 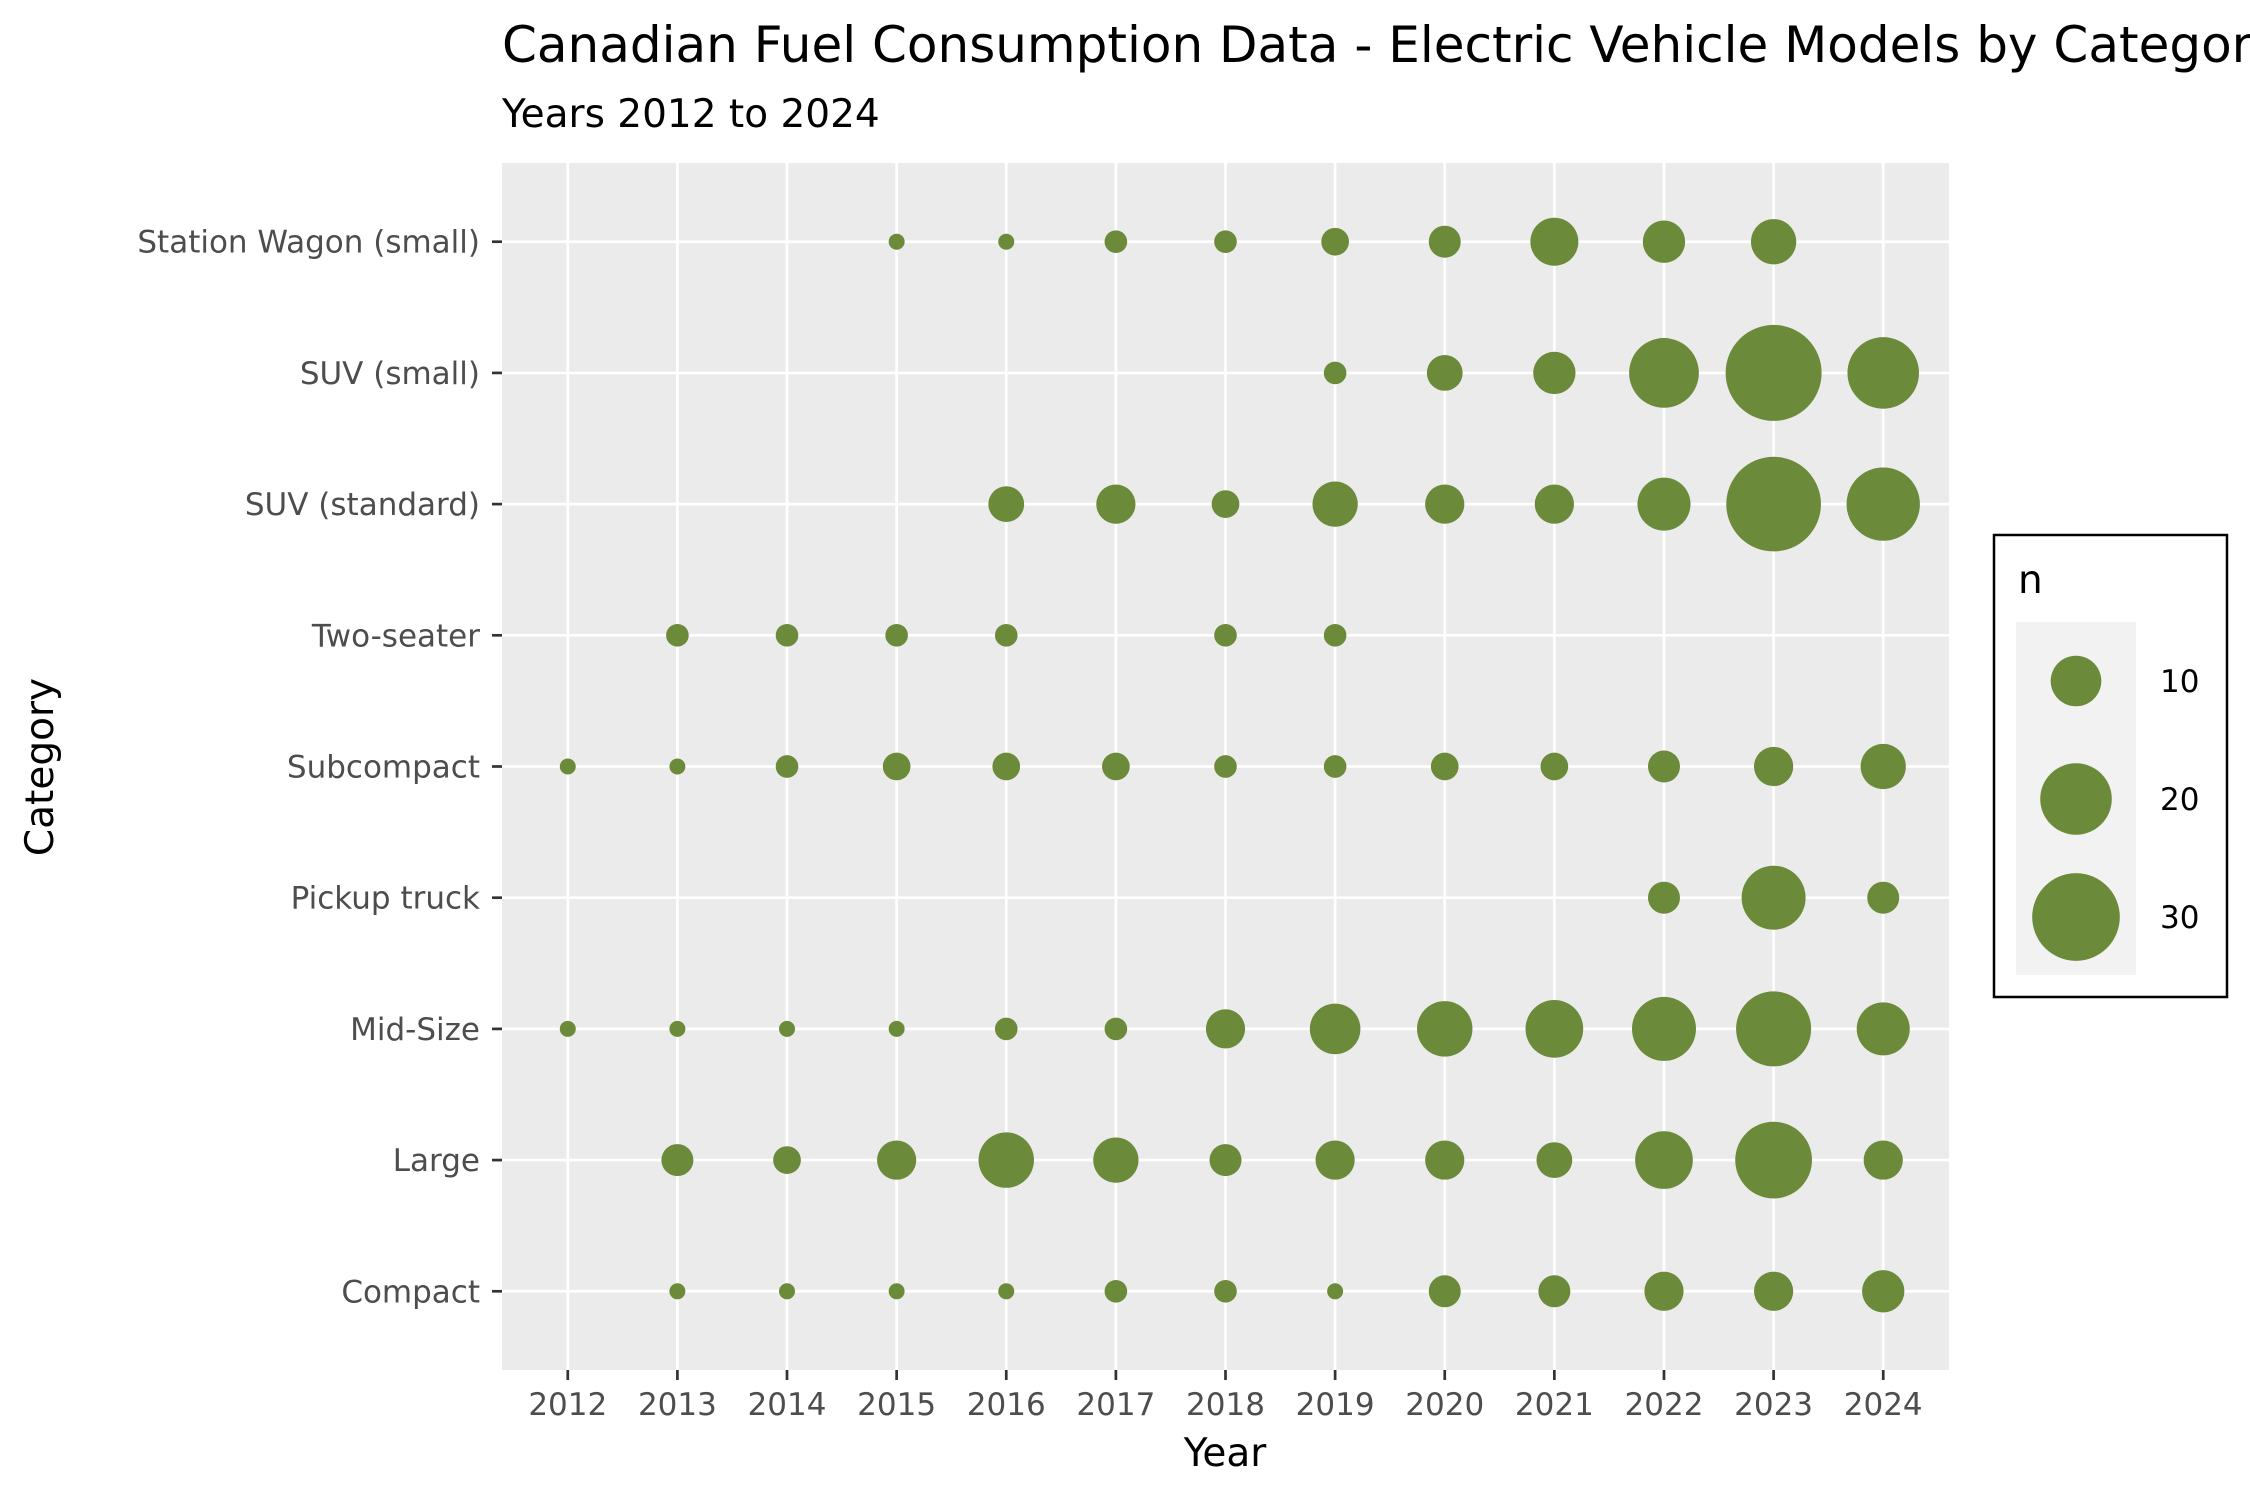 What do you see at coordinates (395, 636) in the screenshot?
I see `y-tick-label: Two-seater` at bounding box center [395, 636].